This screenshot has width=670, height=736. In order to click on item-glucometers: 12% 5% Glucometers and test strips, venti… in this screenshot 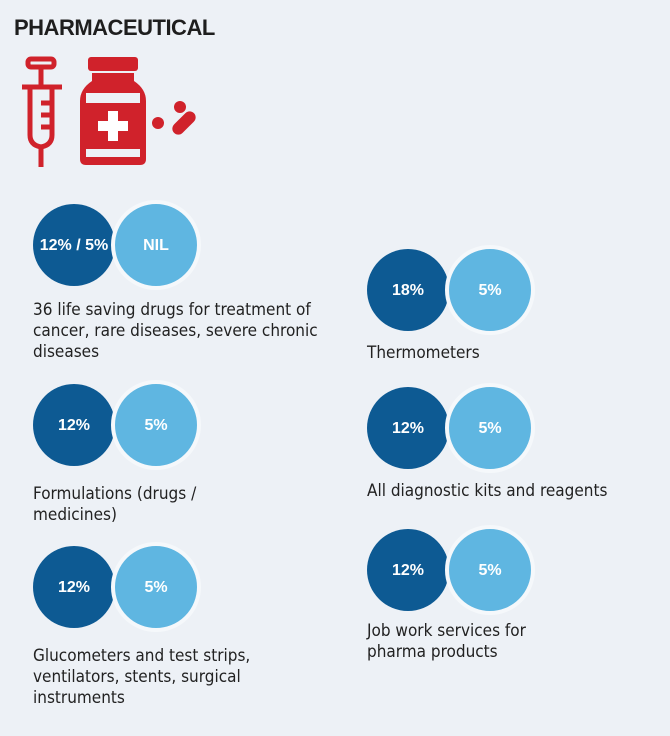, I will do `click(163, 625)`.